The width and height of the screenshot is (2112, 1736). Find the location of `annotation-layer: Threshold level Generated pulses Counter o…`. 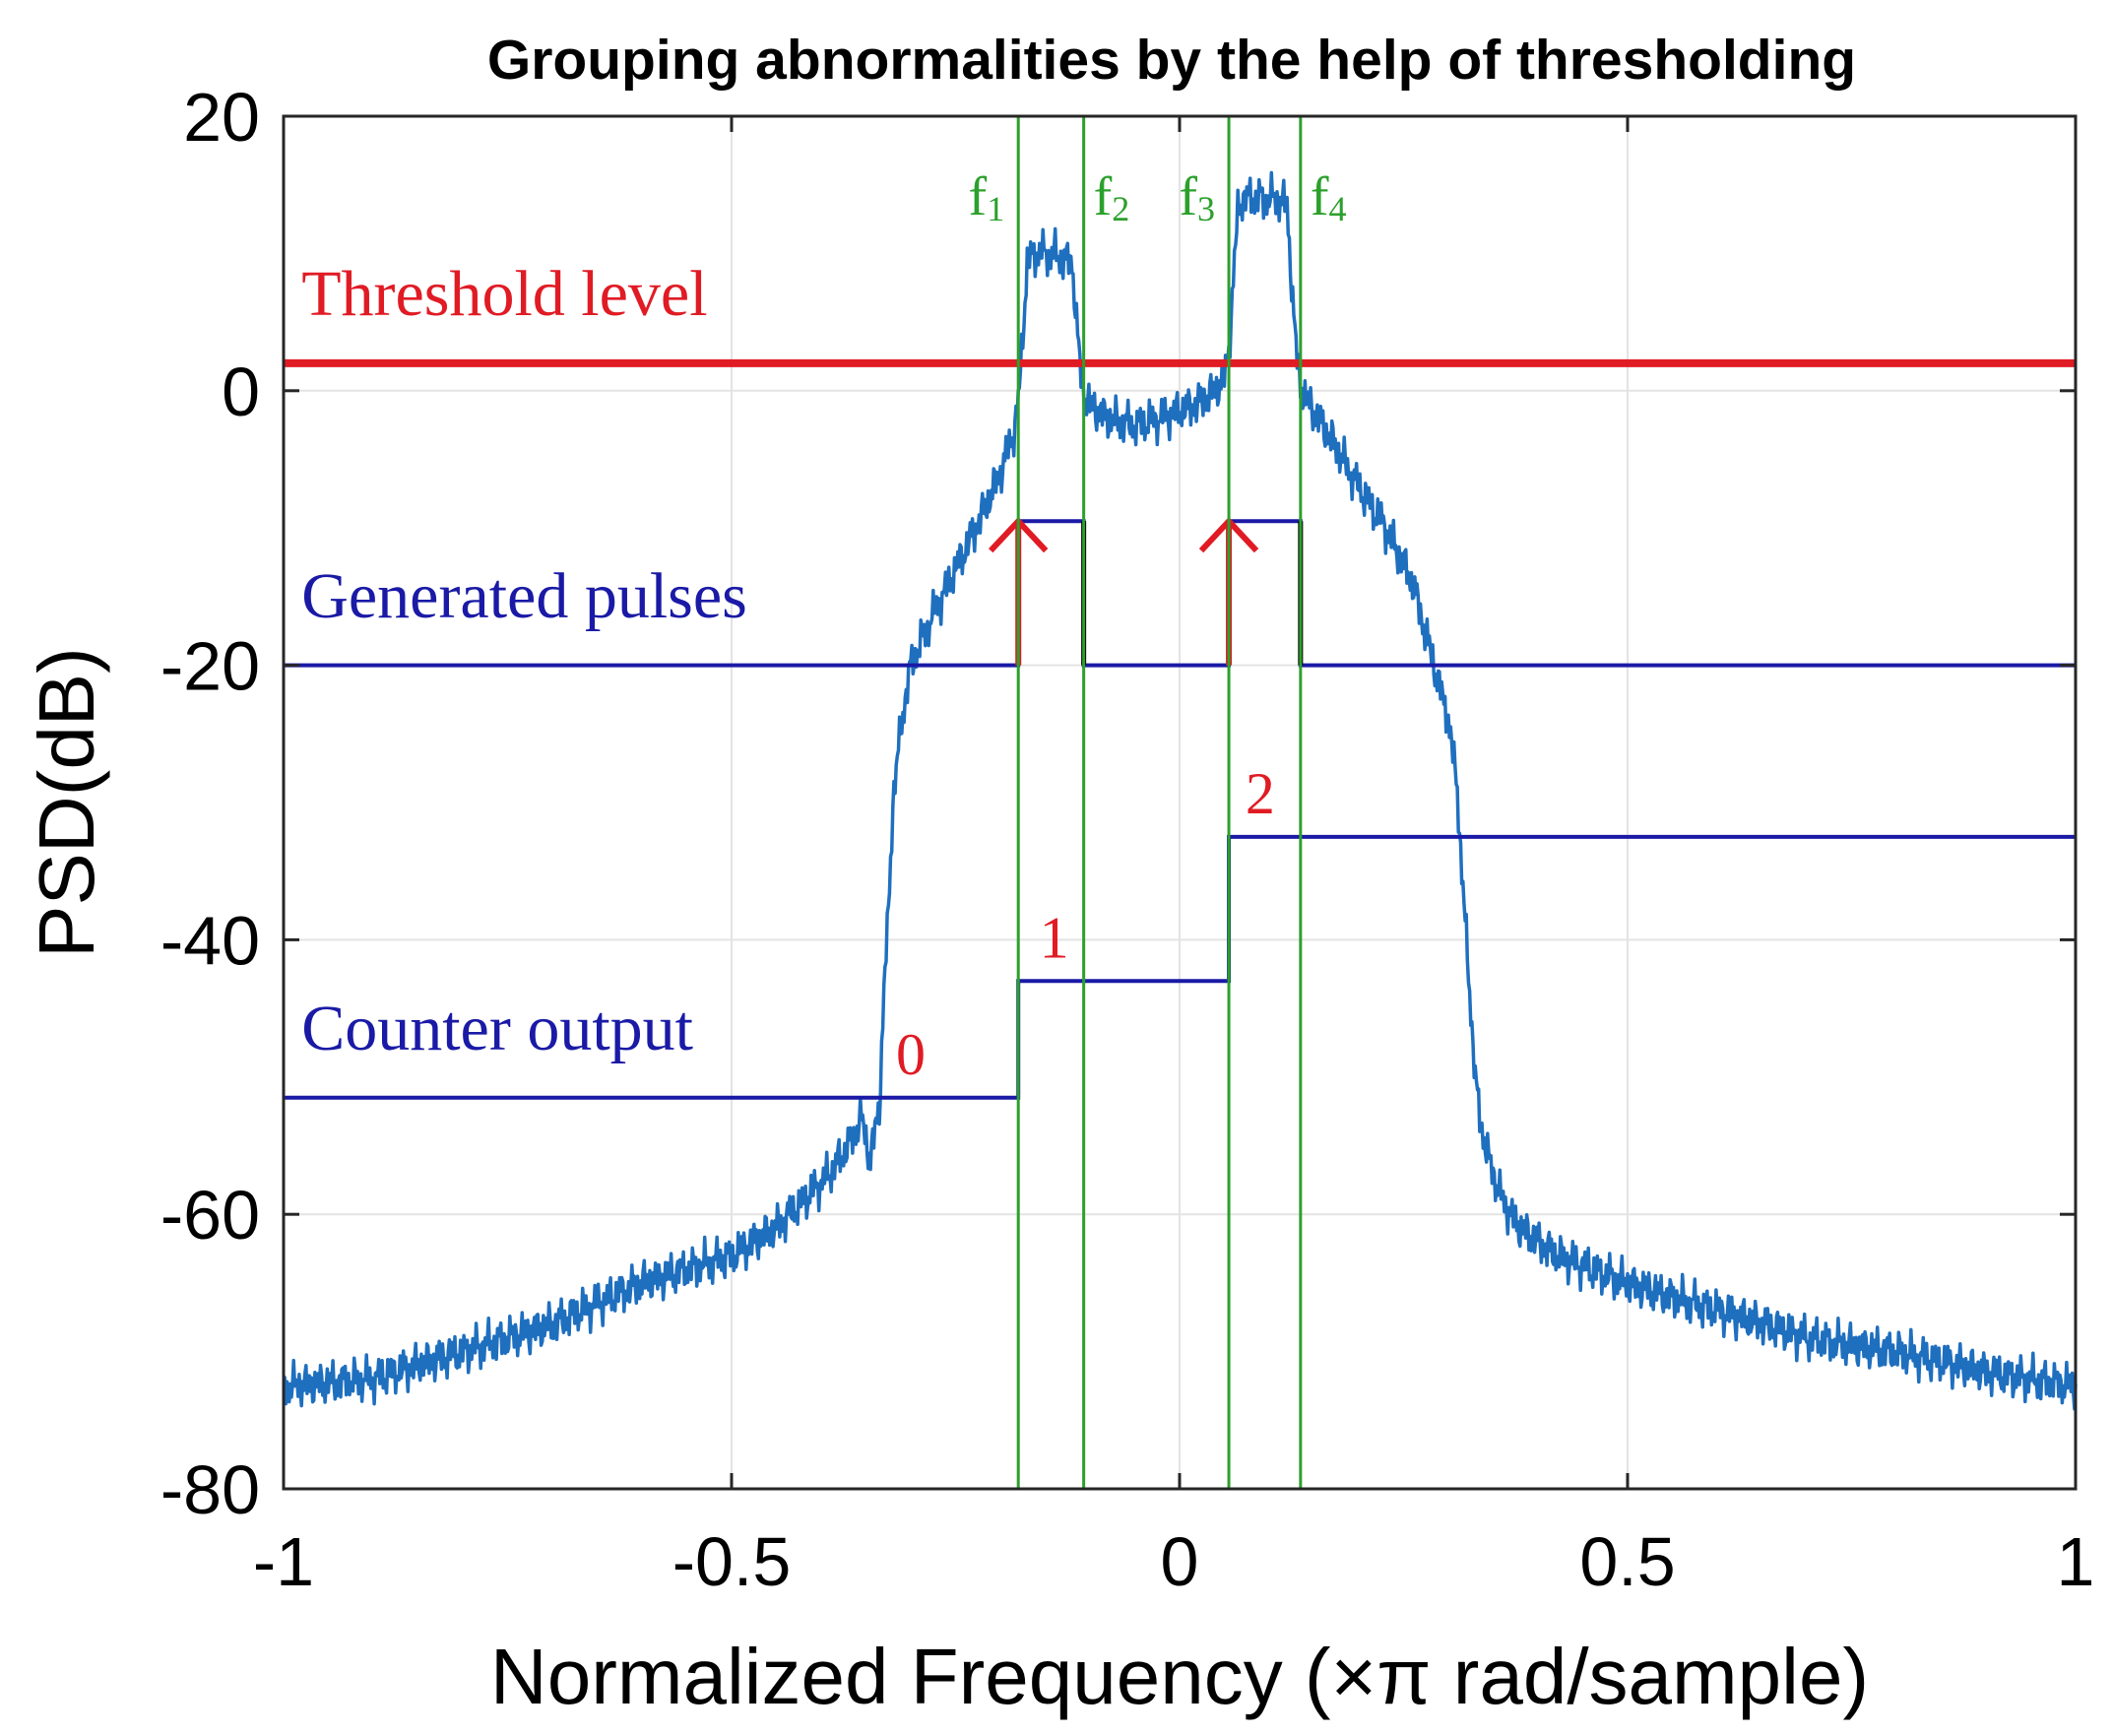

annotation-layer: Threshold level Generated pulses Counter o… is located at coordinates (524, 661).